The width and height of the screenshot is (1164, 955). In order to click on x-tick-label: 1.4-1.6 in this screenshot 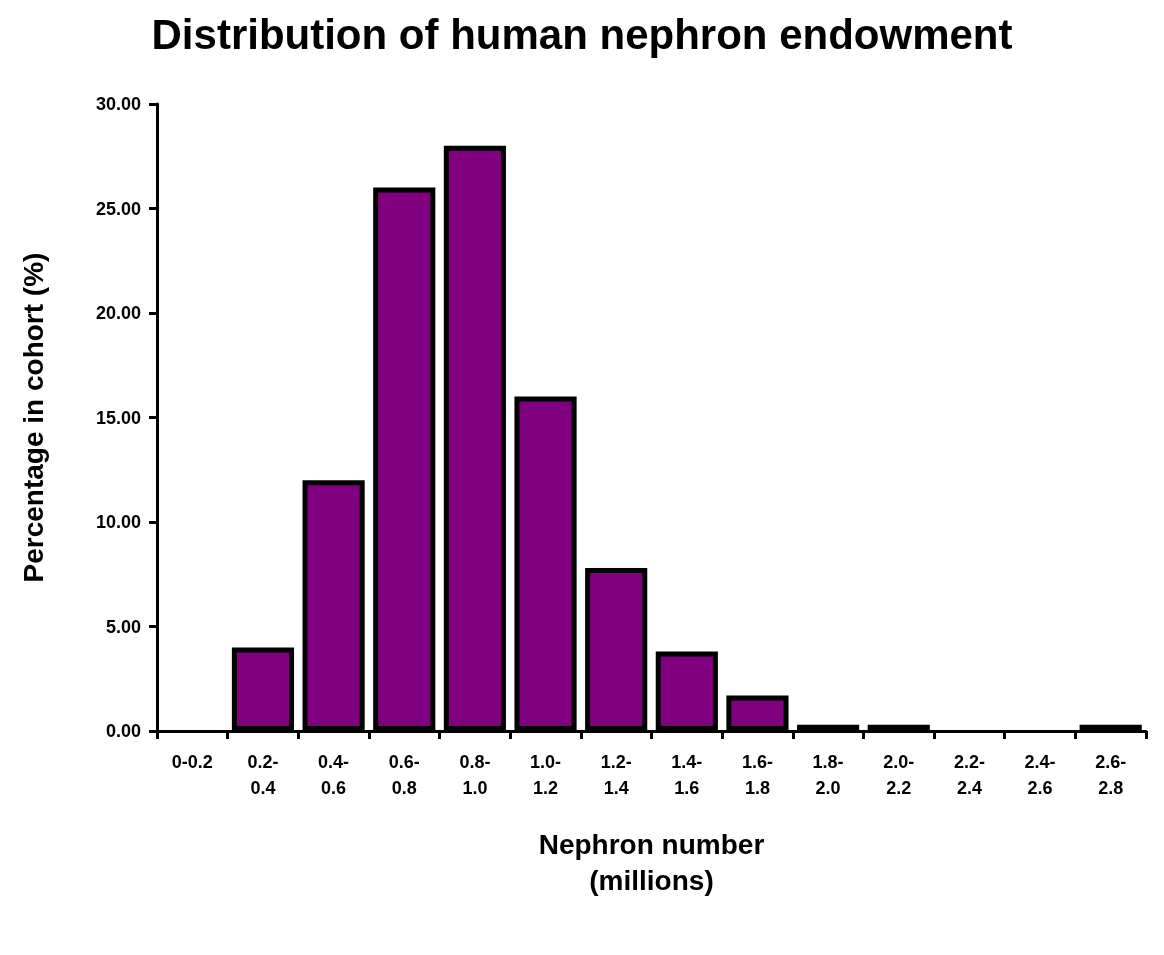, I will do `click(687, 775)`.